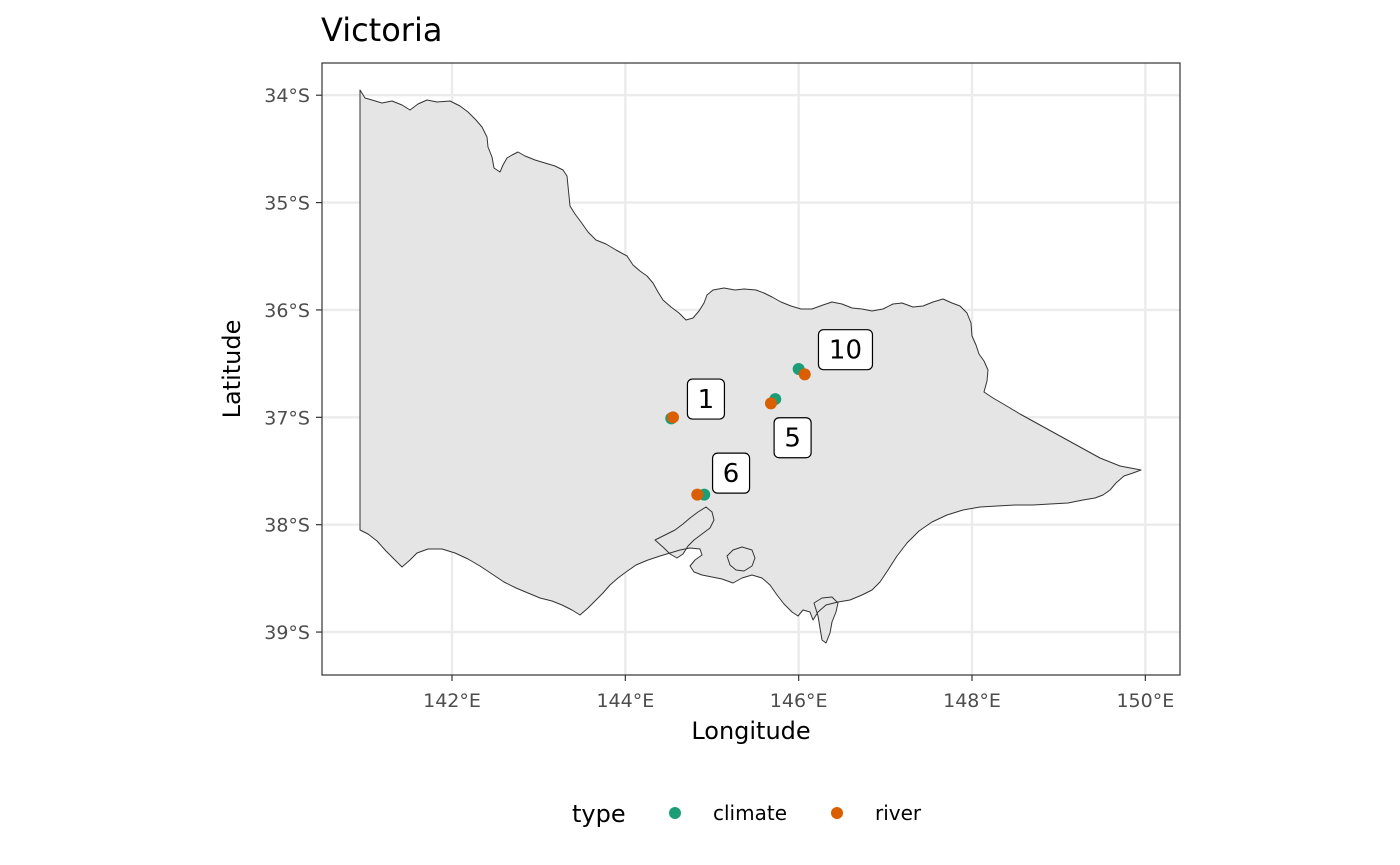  I want to click on legend-label-climate: climate, so click(750, 813).